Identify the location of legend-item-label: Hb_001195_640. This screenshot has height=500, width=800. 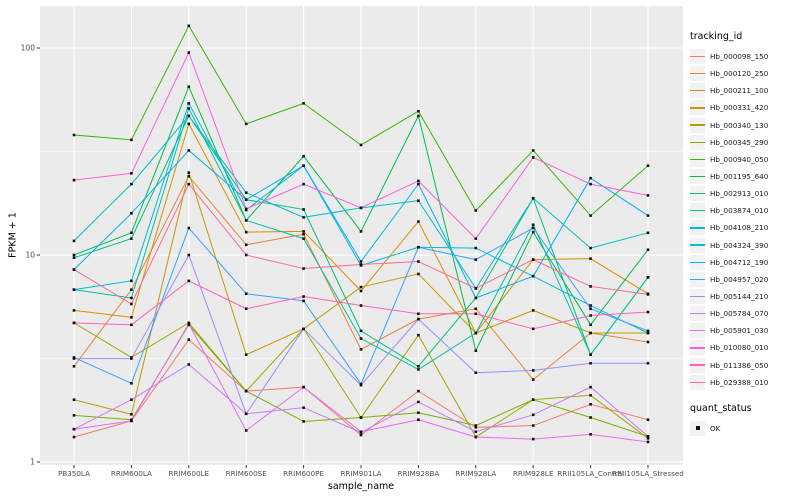
(739, 177).